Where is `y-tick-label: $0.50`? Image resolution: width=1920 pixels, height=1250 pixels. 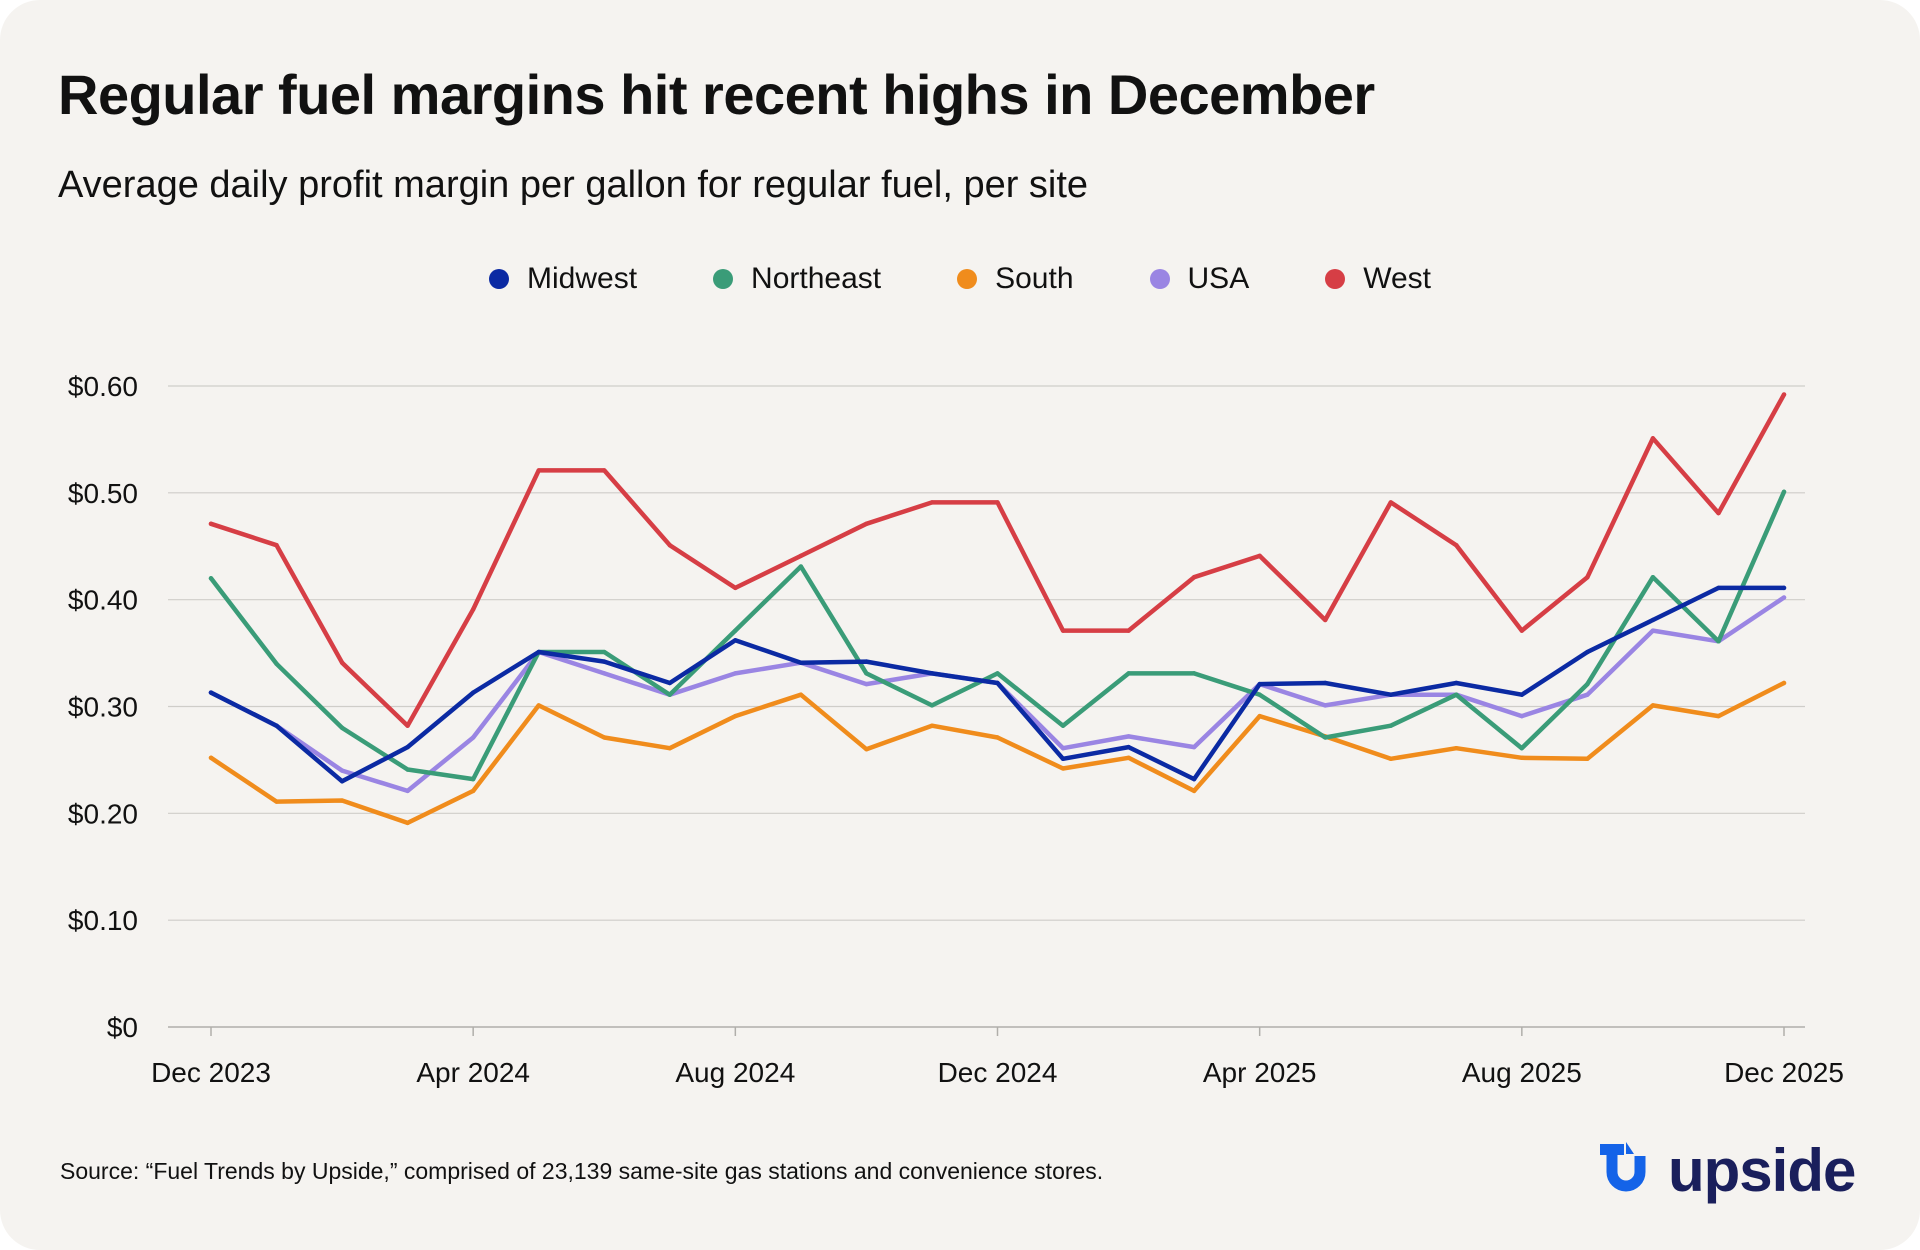 y-tick-label: $0.50 is located at coordinates (103, 493).